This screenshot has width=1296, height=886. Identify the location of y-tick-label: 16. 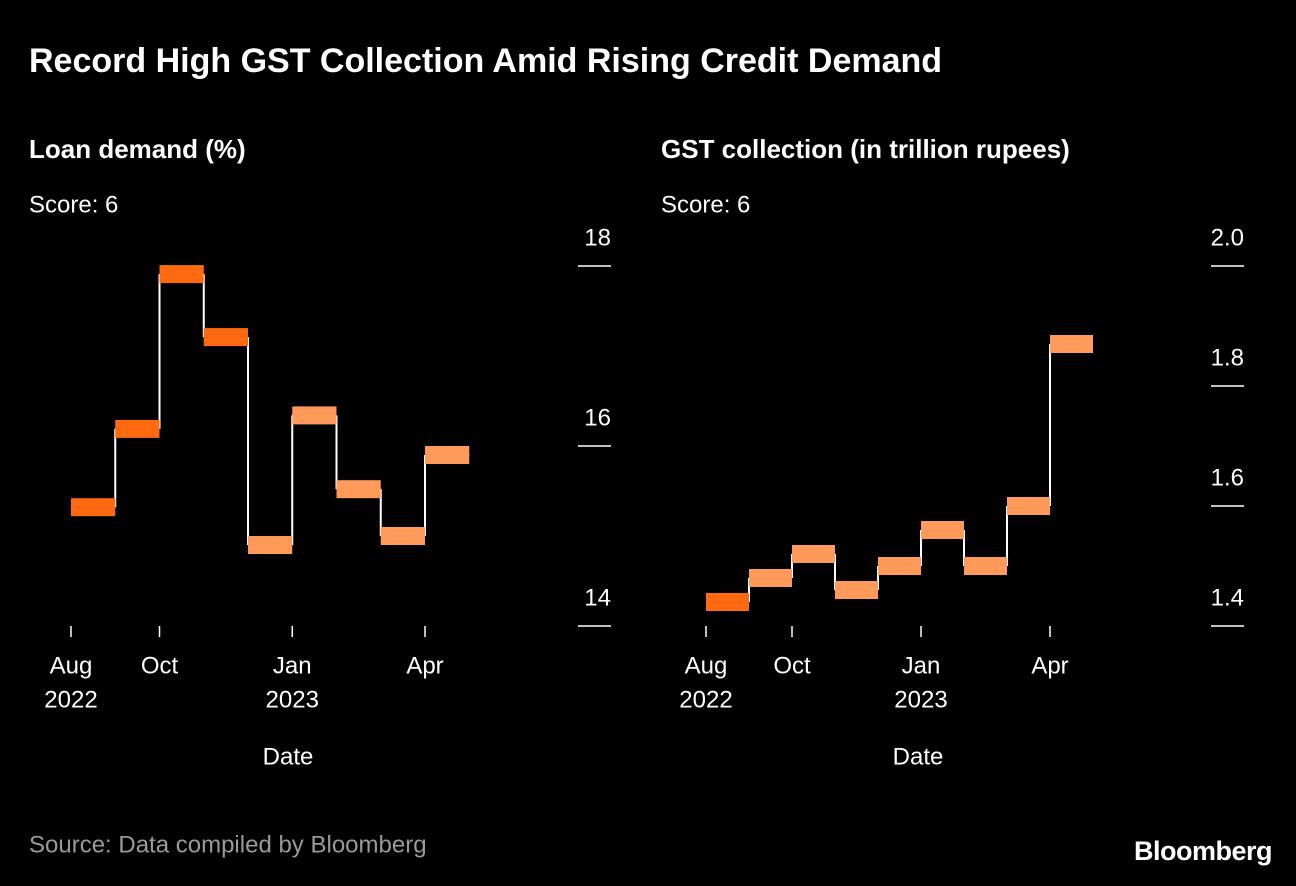
(597, 417).